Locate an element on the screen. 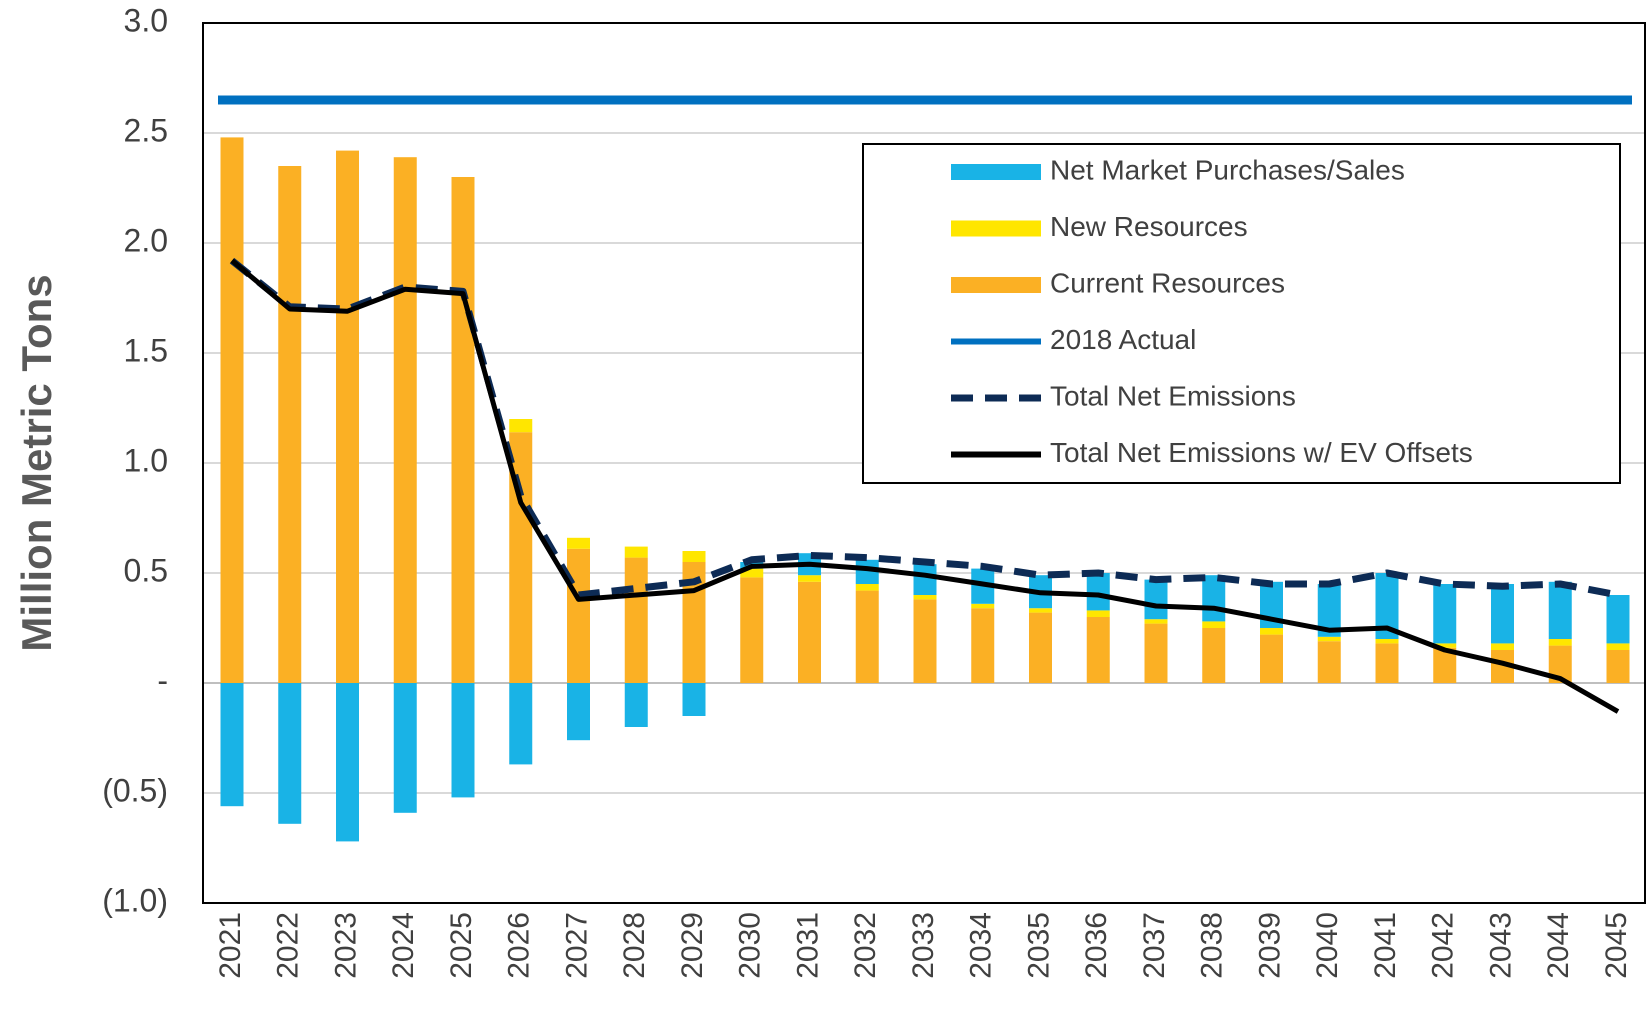 This screenshot has height=1019, width=1646. y-tick-label: 2.5 is located at coordinates (146, 130).